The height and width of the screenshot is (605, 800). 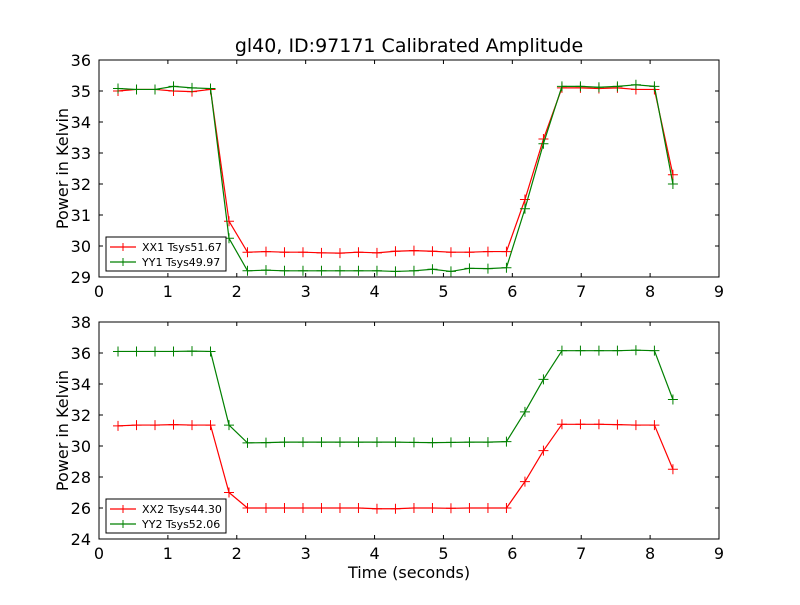 I want to click on x-tick-label: 9, so click(x=719, y=291).